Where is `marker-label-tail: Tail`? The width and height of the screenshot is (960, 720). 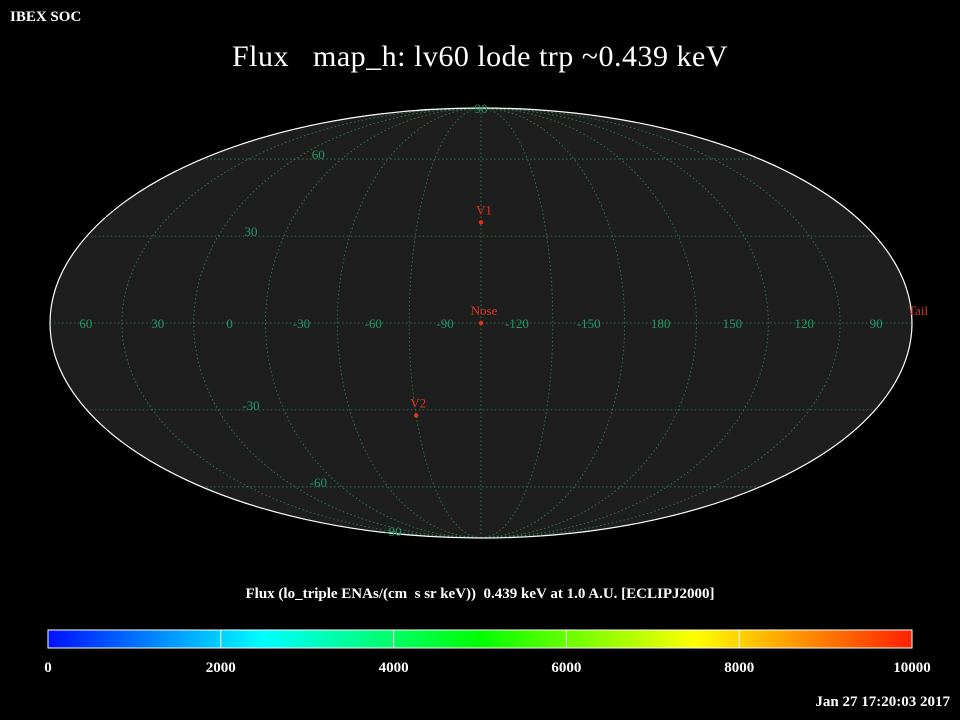
marker-label-tail: Tail is located at coordinates (918, 310).